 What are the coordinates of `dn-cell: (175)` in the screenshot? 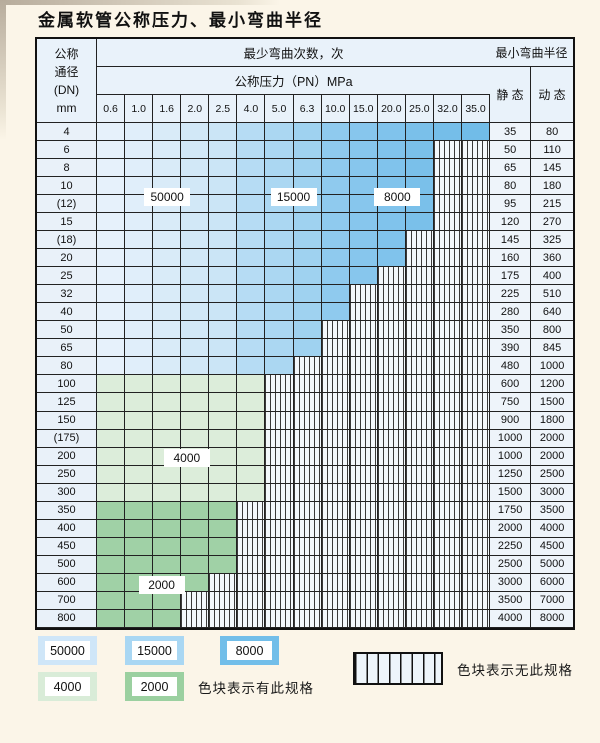 It's located at (67, 438).